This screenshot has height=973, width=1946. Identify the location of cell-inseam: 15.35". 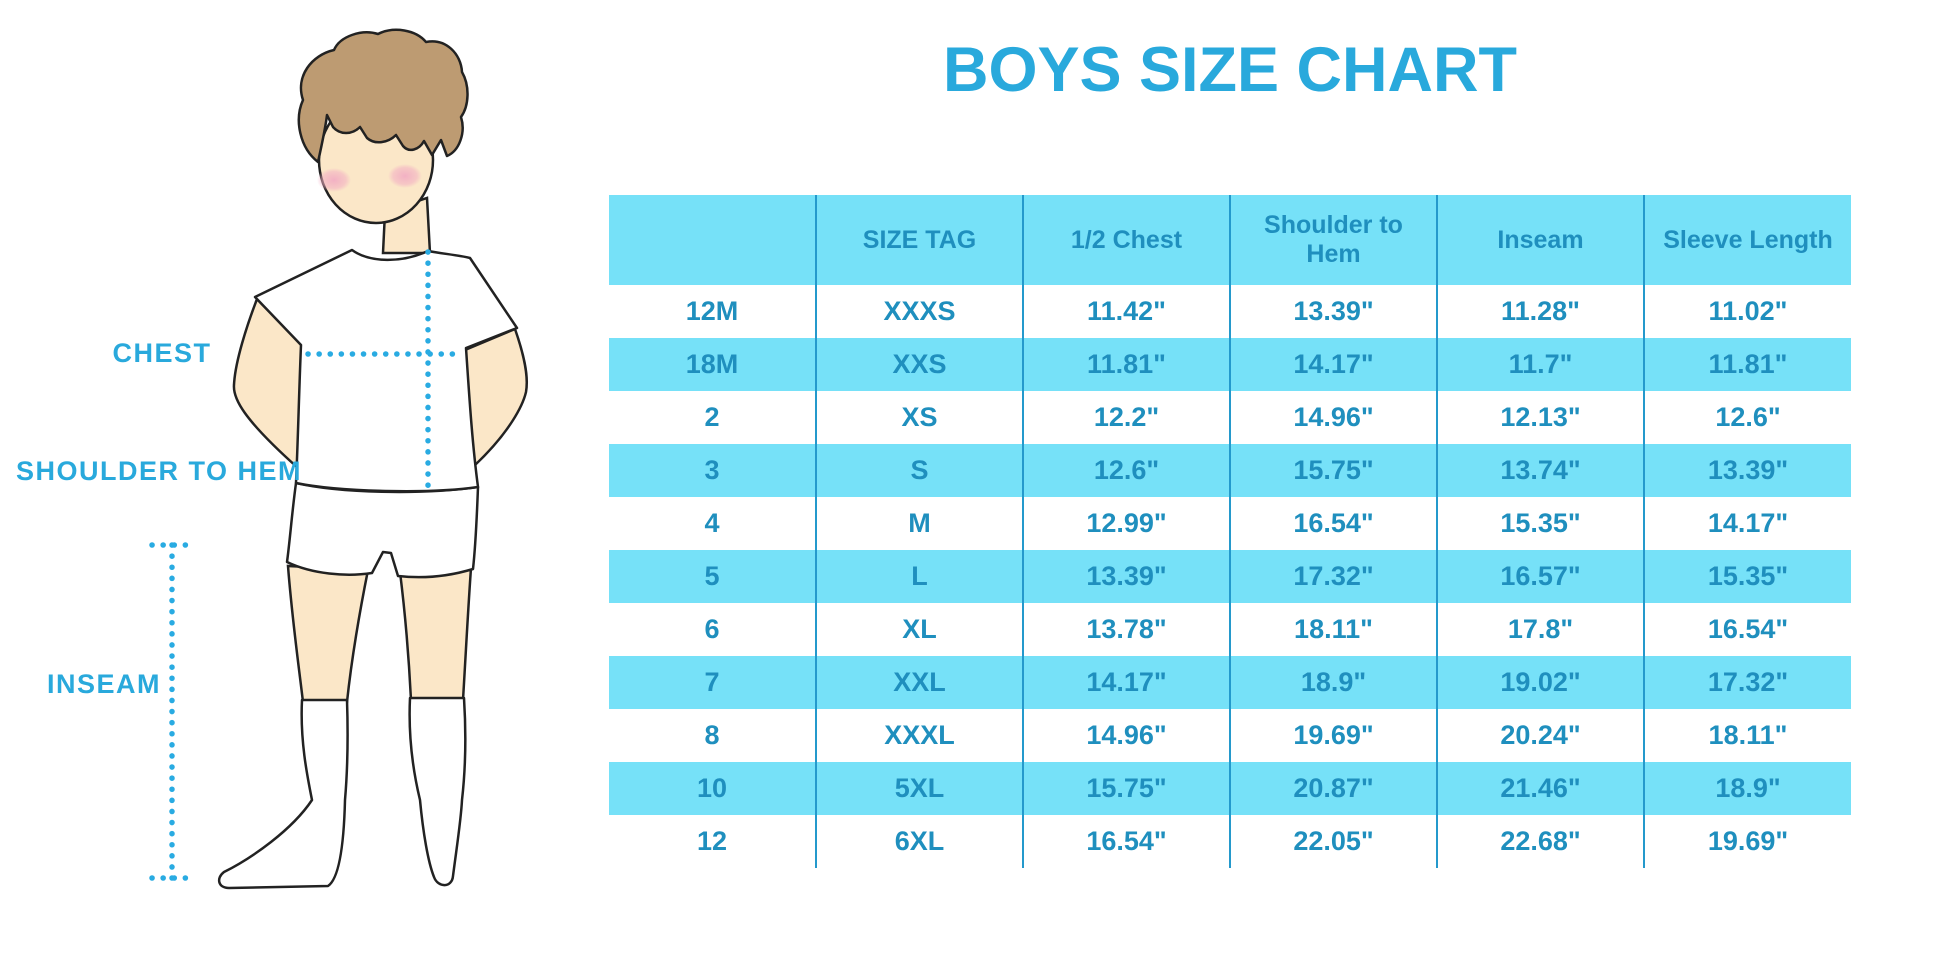
(1540, 523).